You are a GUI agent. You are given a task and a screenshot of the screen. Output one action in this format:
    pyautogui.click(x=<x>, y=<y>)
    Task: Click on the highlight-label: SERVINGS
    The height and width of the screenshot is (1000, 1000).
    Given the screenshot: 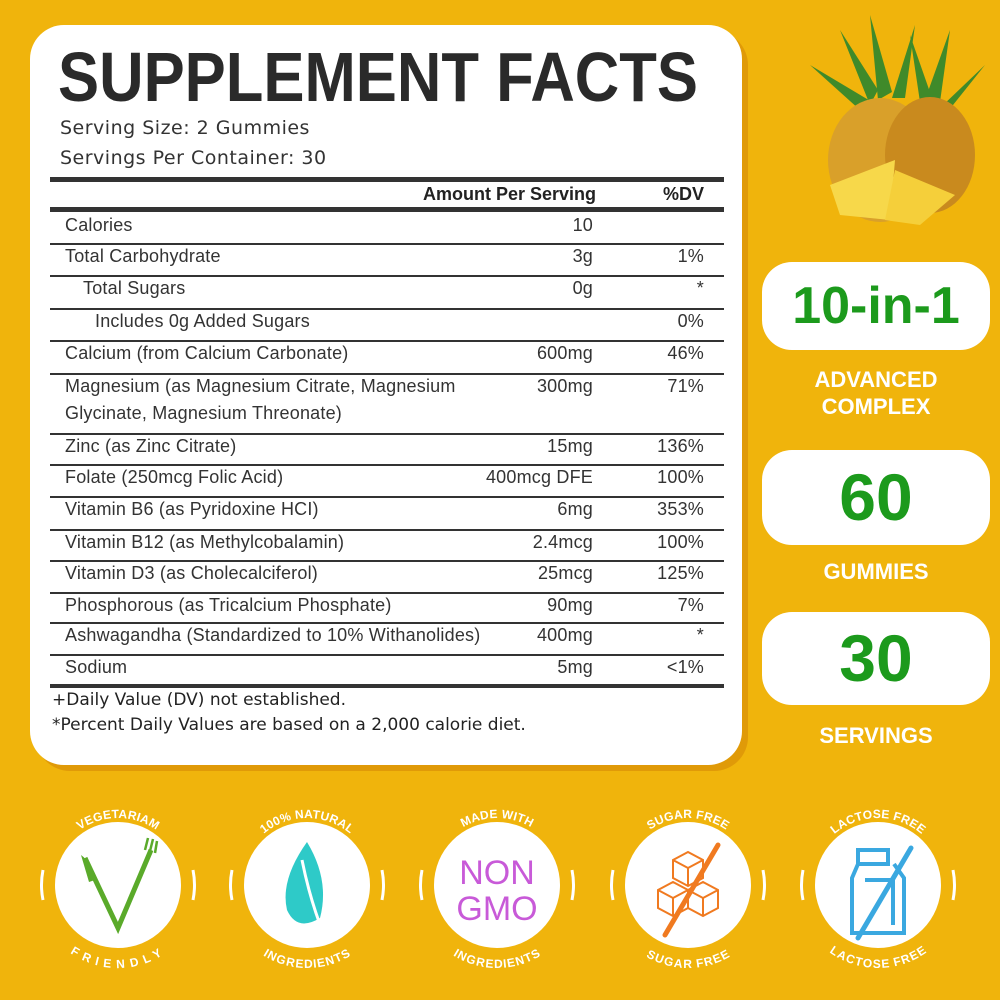 What is the action you would take?
    pyautogui.click(x=876, y=735)
    